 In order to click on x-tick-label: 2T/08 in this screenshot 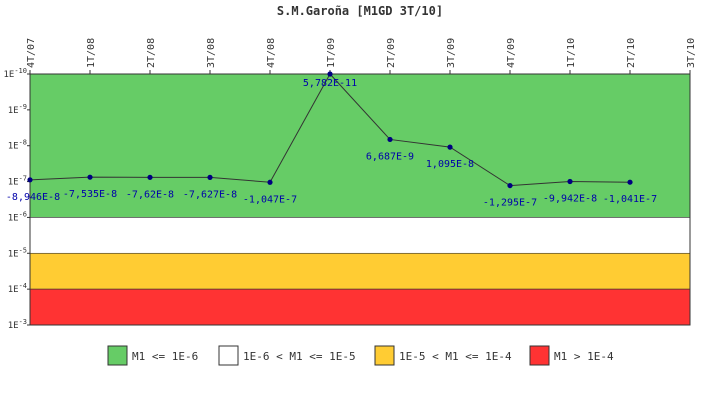, I will do `click(151, 53)`.